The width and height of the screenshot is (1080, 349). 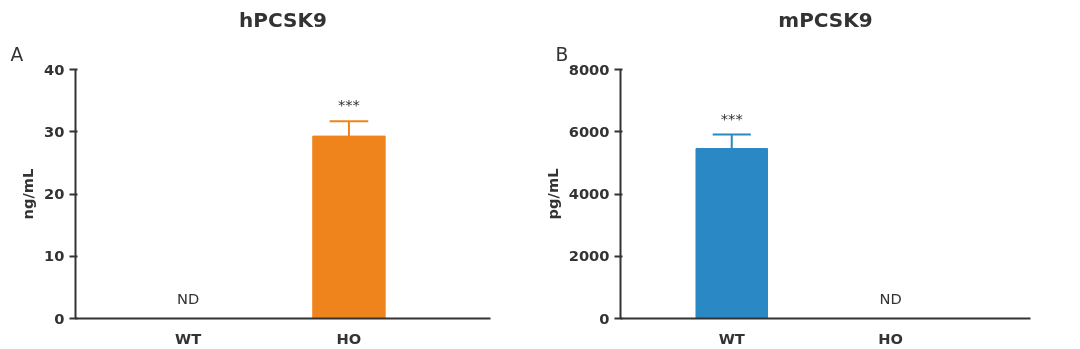 I want to click on y-tick-label: 10, so click(x=54, y=256).